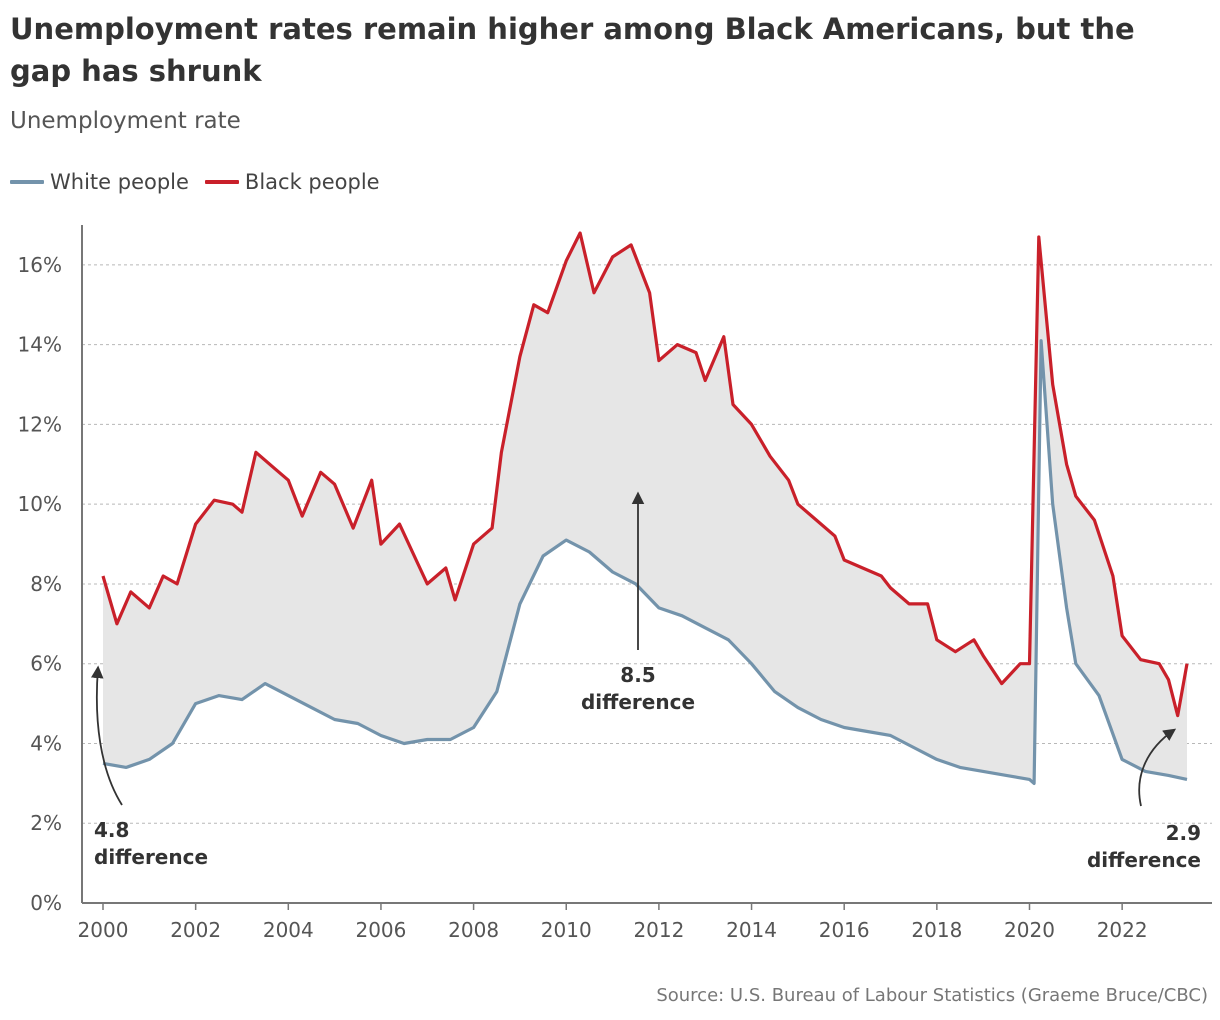  I want to click on y-tick-label: 14%, so click(40, 345).